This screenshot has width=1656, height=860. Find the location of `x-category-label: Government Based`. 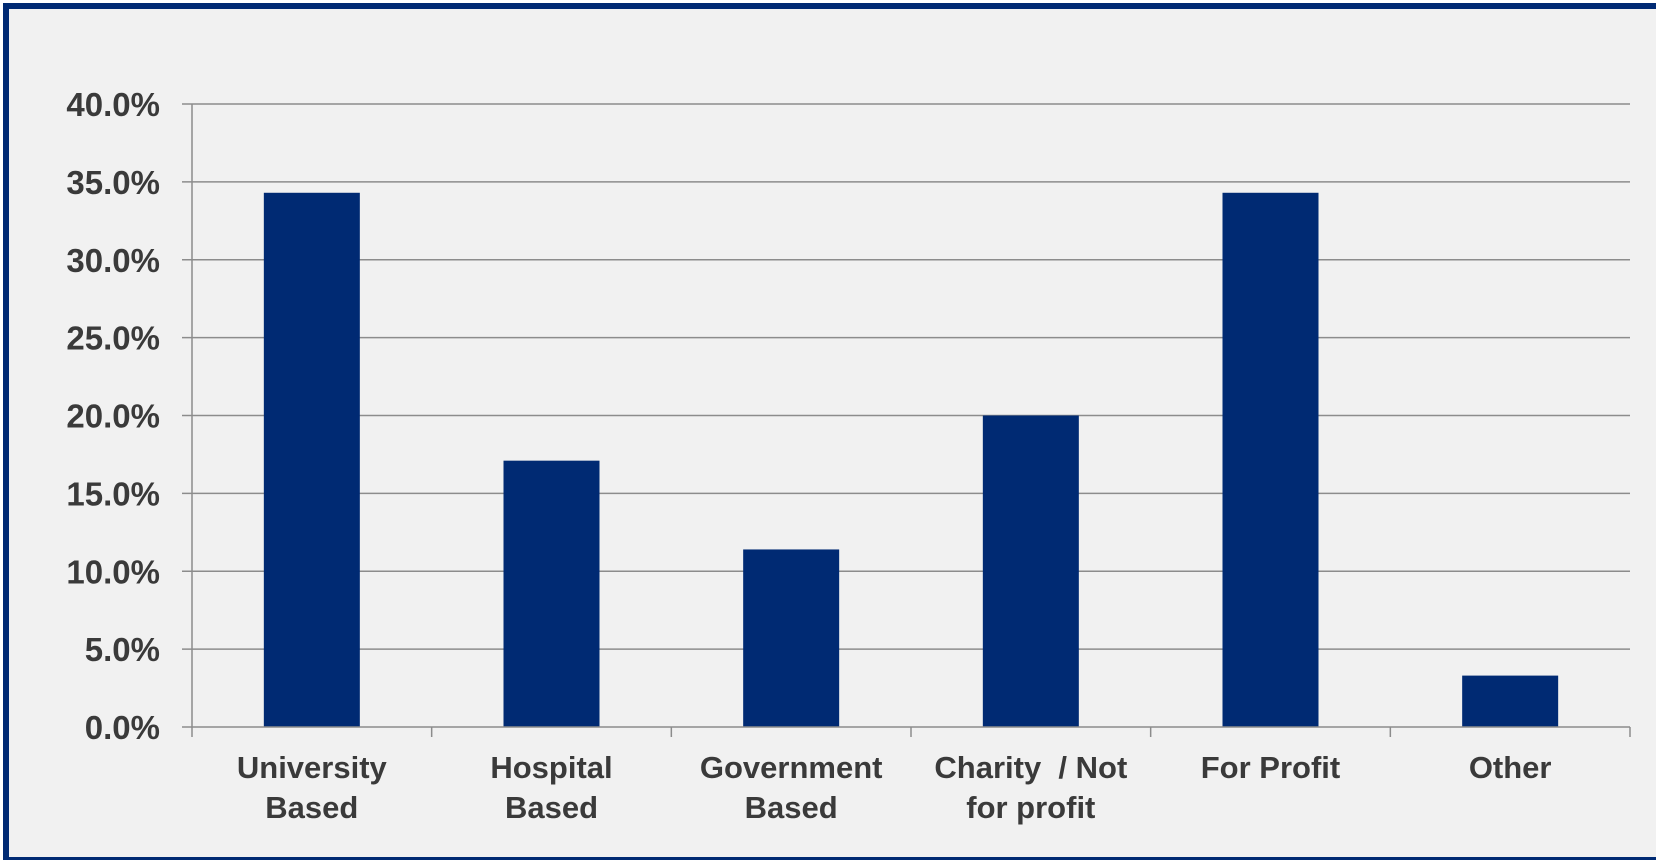

x-category-label: Government Based is located at coordinates (791, 787).